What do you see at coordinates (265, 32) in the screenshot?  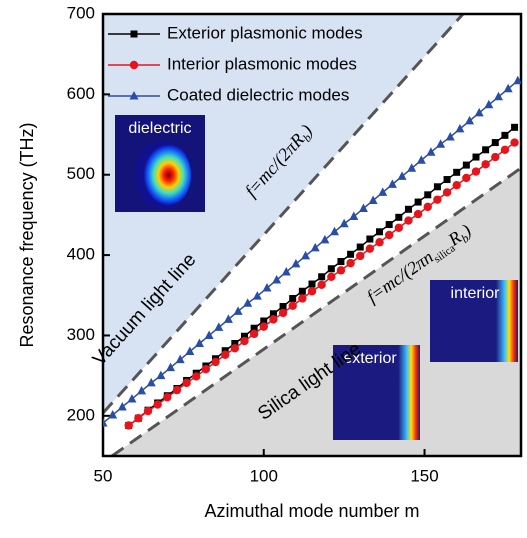 I see `legend-label: Exterior plasmonic modes` at bounding box center [265, 32].